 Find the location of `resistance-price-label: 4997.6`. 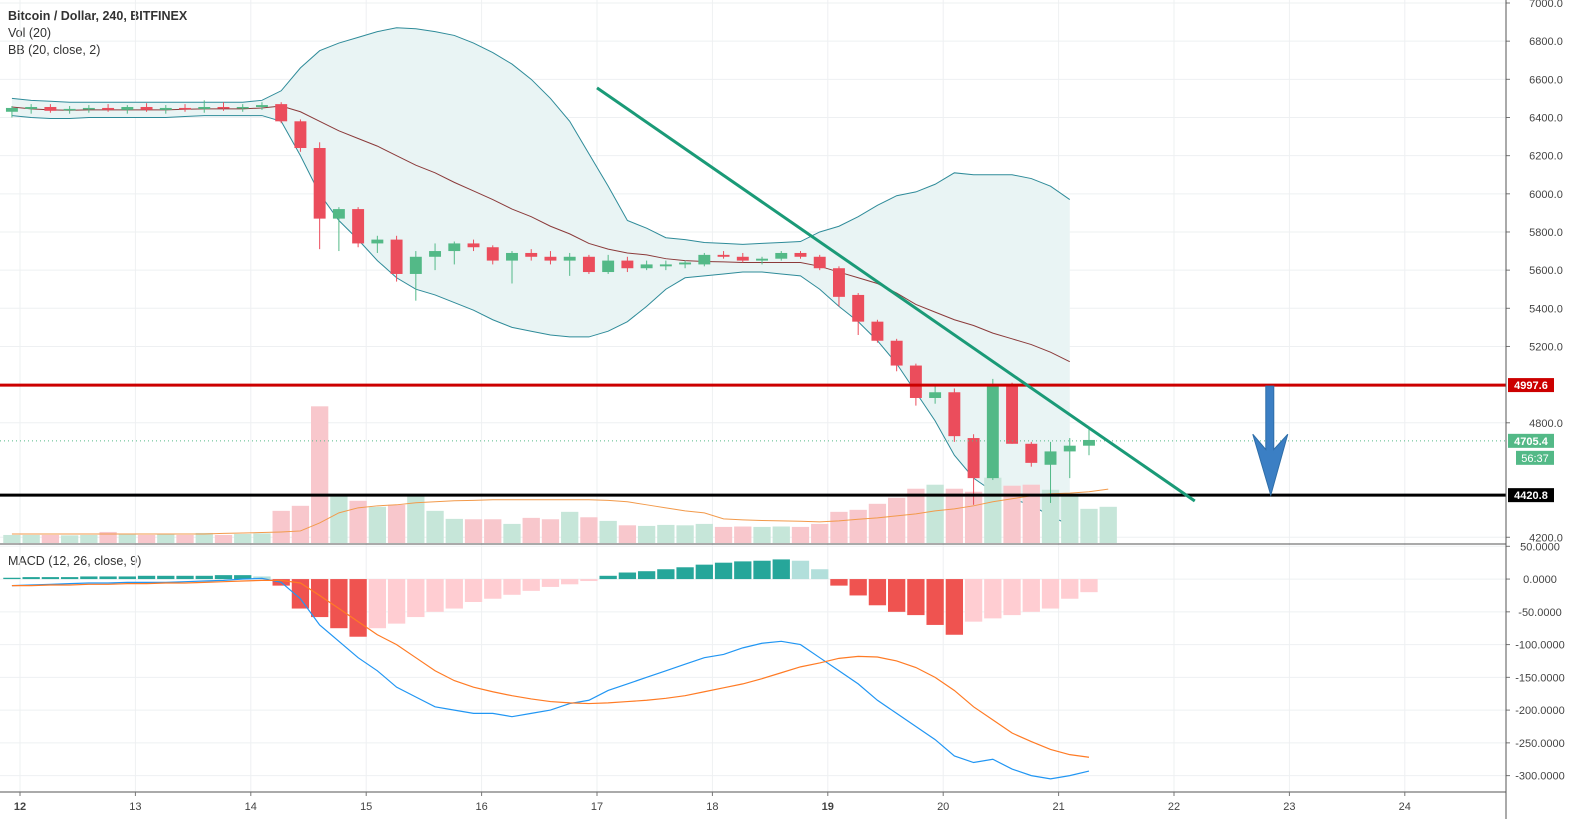

resistance-price-label: 4997.6 is located at coordinates (1531, 386).